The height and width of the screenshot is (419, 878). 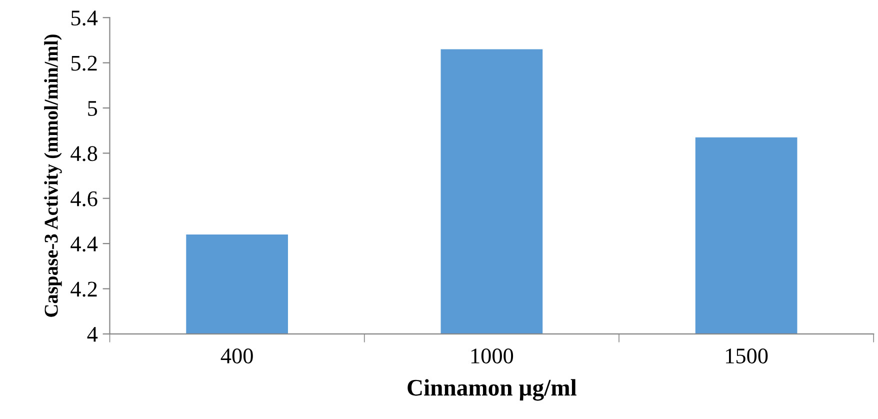 What do you see at coordinates (83, 289) in the screenshot?
I see `y-tick-label: 4.2` at bounding box center [83, 289].